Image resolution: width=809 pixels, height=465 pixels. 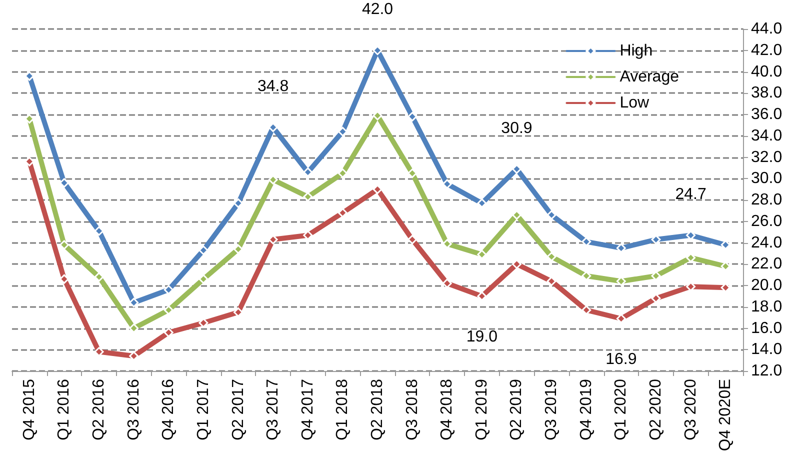 I want to click on legend-label: High, so click(x=636, y=51).